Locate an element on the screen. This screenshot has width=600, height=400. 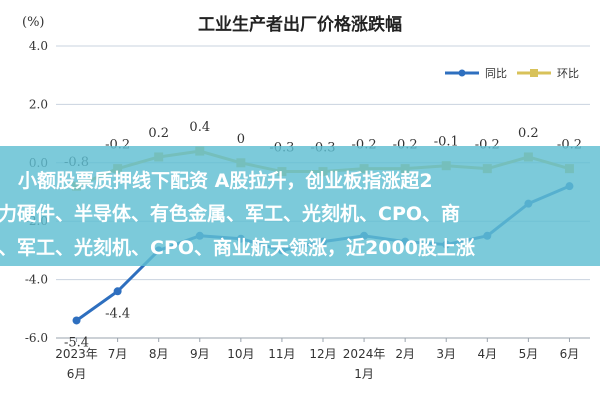
x-axis-ticks: 2023年 6月 7月 8月 9月 10月 11月 12月 2024年 1月 2月 3月 4月 5月 6月 is located at coordinates (317, 359).